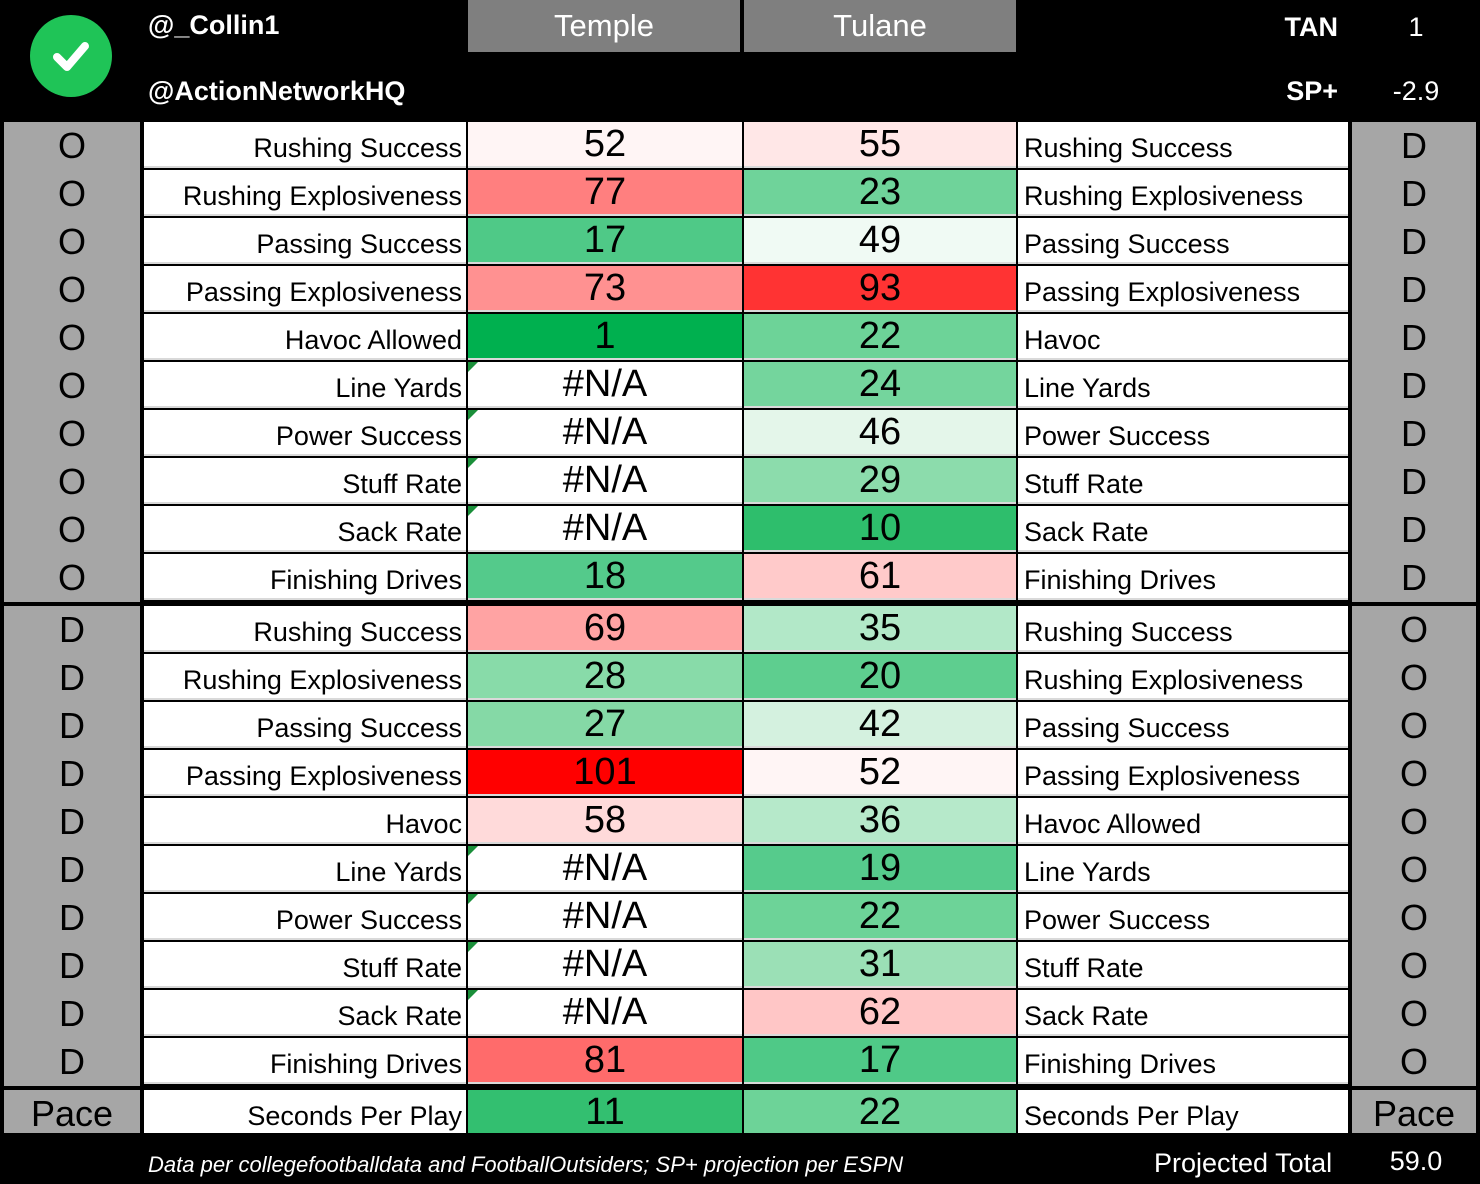 This screenshot has height=1184, width=1480. What do you see at coordinates (305, 337) in the screenshot?
I see `left-stat-label: Havoc Allowed` at bounding box center [305, 337].